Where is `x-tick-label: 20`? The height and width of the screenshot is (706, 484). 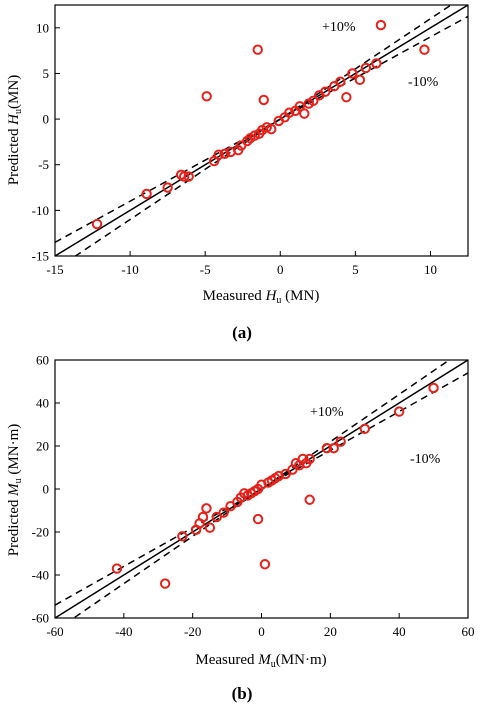
x-tick-label: 20 is located at coordinates (330, 631).